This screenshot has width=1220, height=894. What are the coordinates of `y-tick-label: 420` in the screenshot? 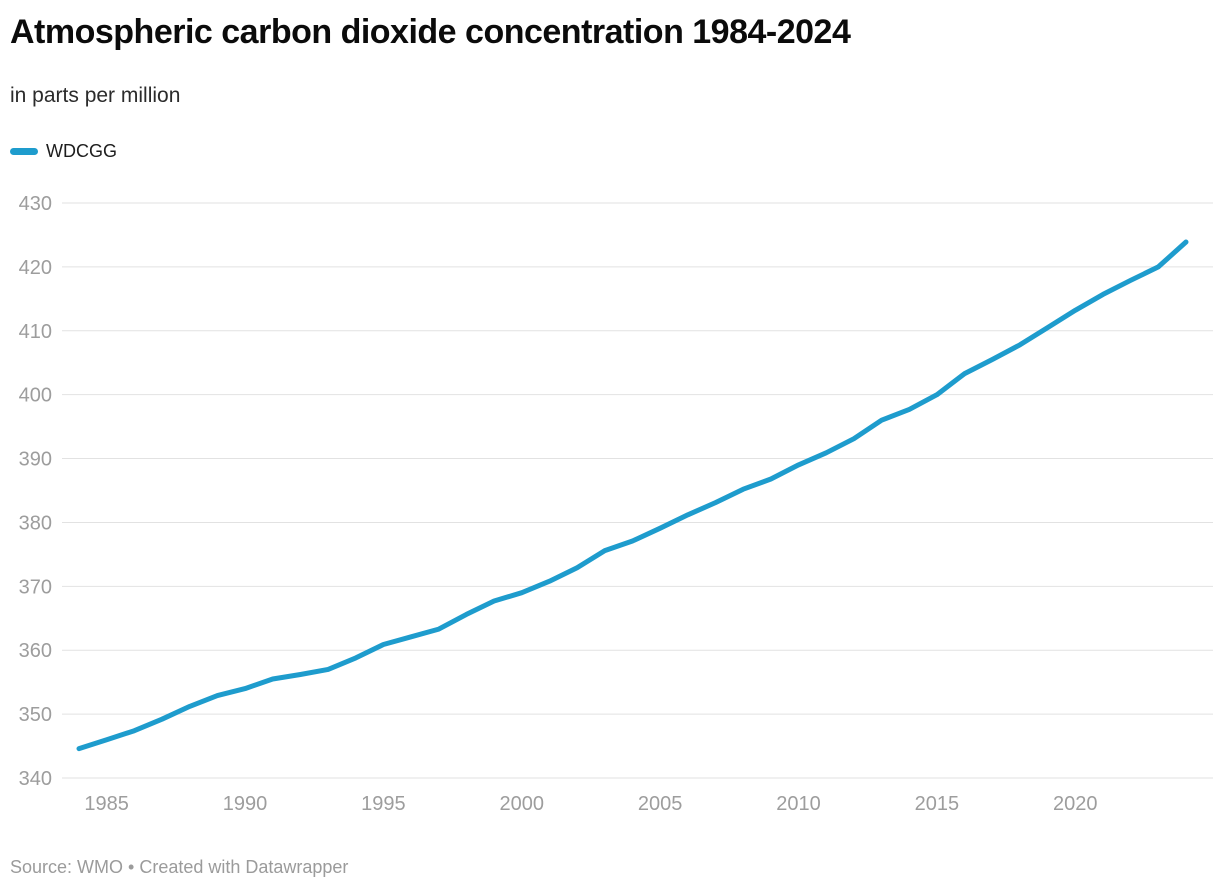 It's located at (35, 268).